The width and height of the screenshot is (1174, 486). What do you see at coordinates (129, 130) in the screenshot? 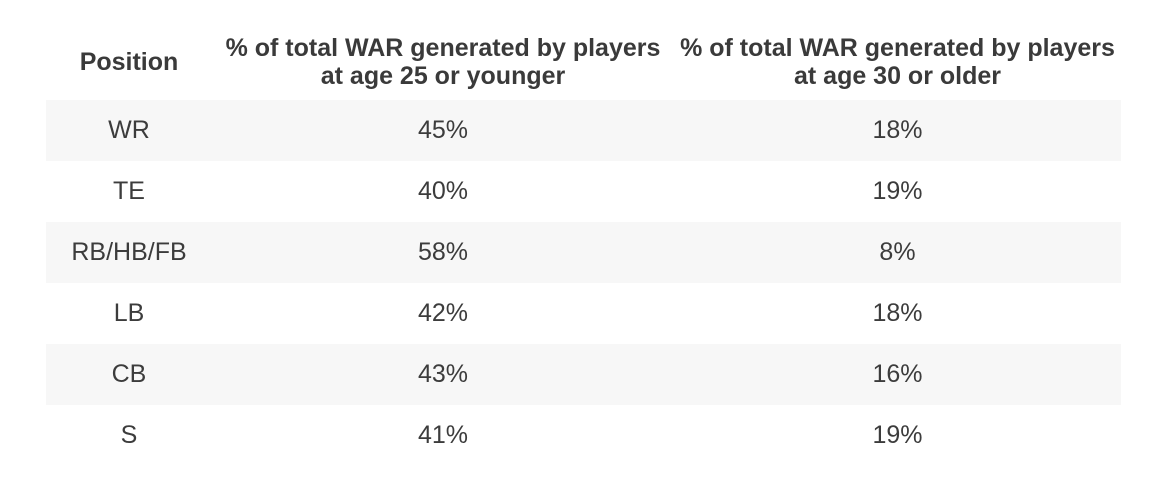
I see `cell-position: WR` at bounding box center [129, 130].